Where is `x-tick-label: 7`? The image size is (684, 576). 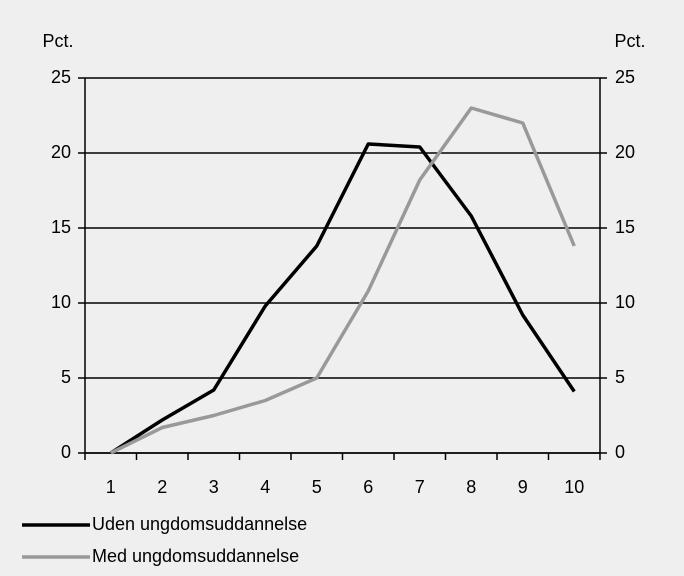
x-tick-label: 7 is located at coordinates (420, 487).